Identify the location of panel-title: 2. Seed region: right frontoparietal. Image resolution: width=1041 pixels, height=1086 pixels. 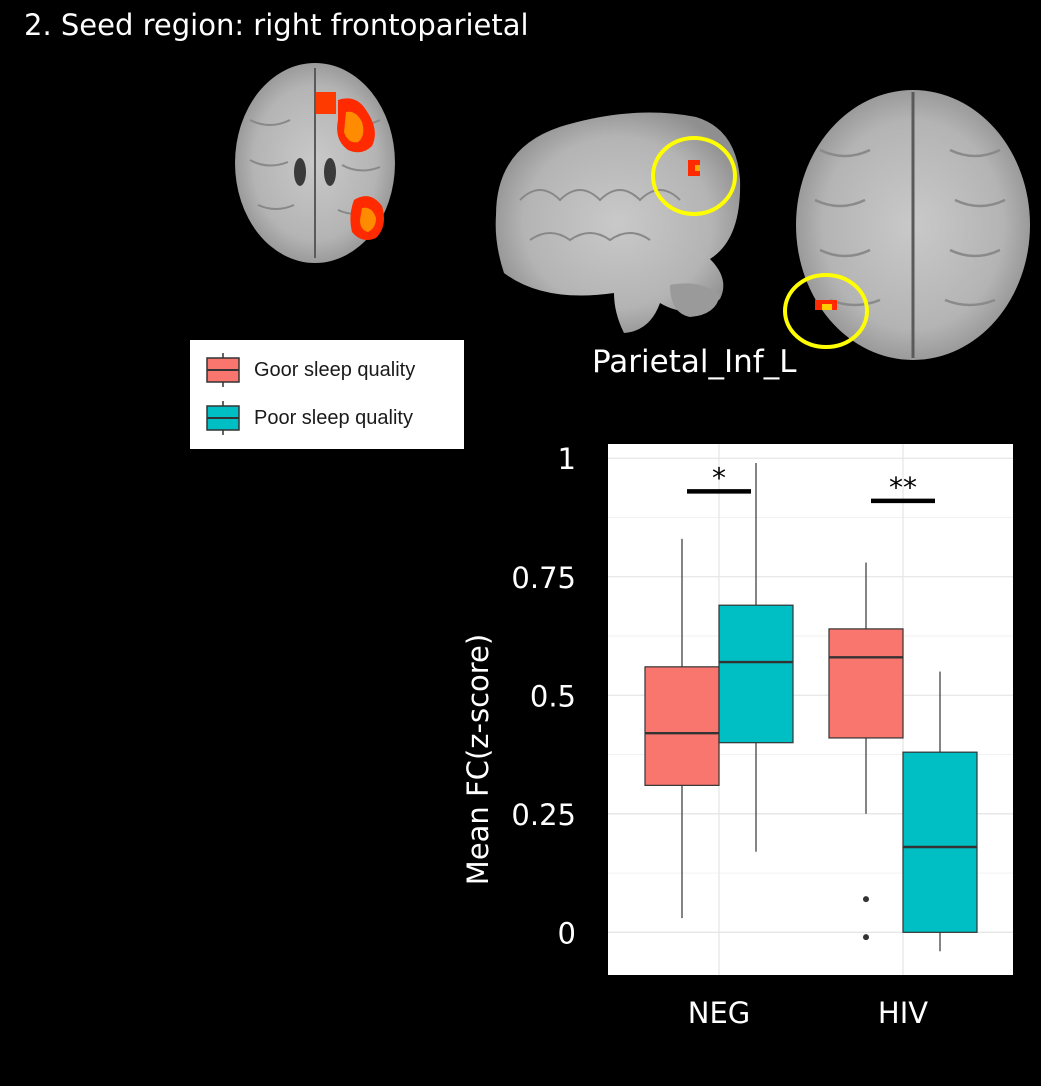
(276, 25).